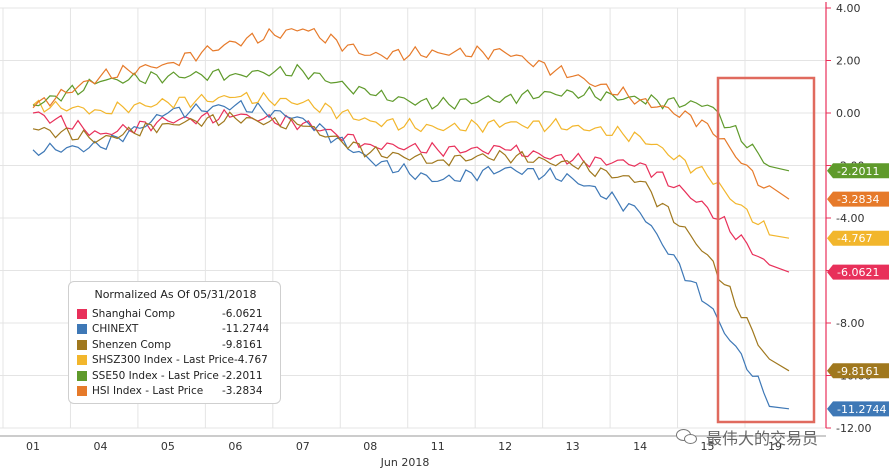  What do you see at coordinates (251, 360) in the screenshot?
I see `legend-value: -4.767` at bounding box center [251, 360].